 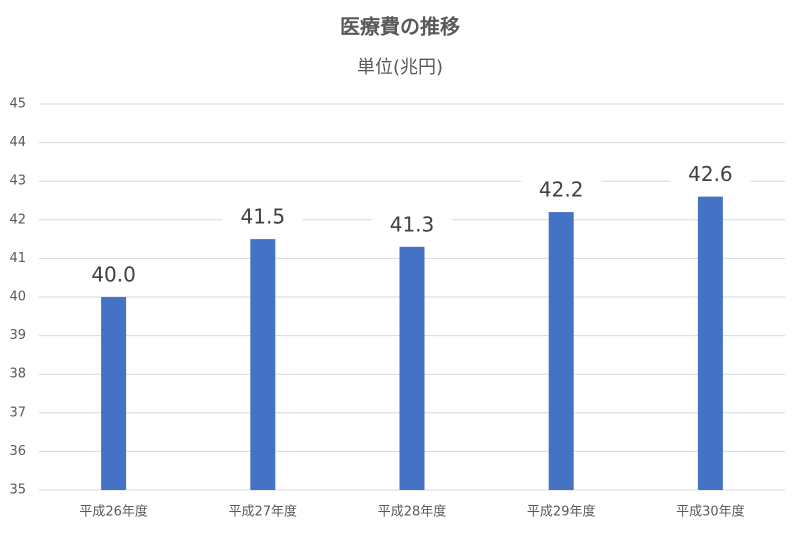 I want to click on data-label: 41.5, so click(x=263, y=217).